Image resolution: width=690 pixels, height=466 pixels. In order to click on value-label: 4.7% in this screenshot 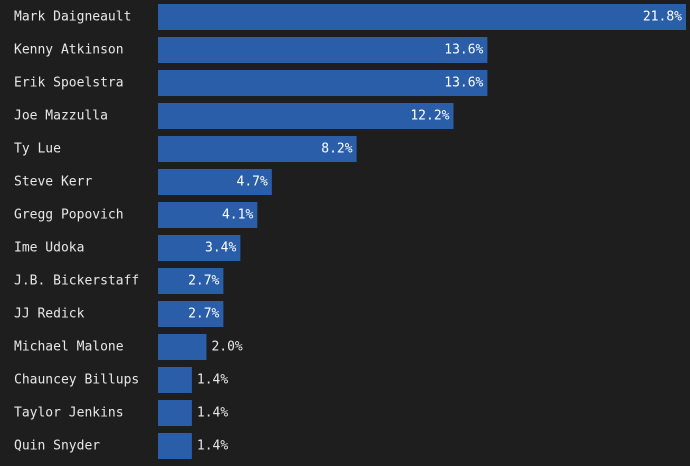, I will do `click(252, 182)`.